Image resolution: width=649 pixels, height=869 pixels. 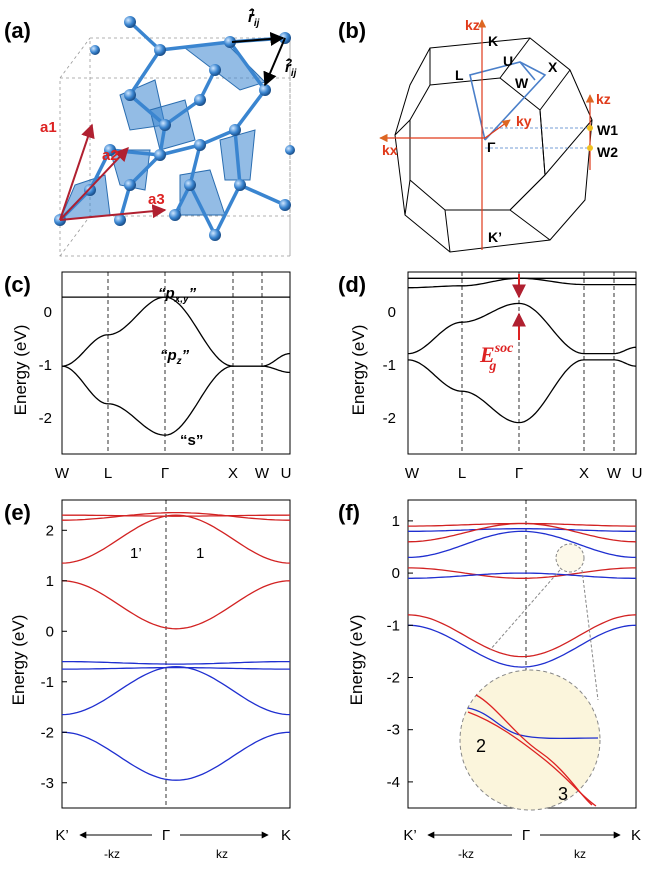 I want to click on e-kz-right: kz, so click(x=222, y=854).